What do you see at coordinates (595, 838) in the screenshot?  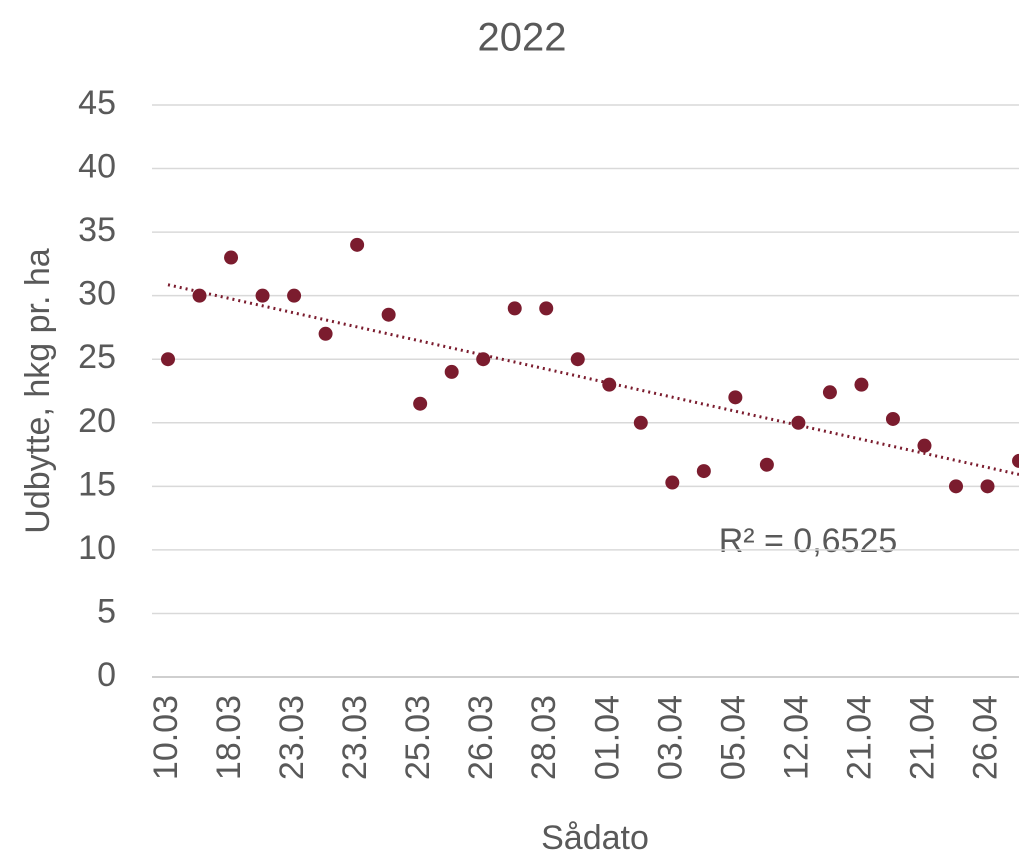 I see `x-axis-label: Sådato` at bounding box center [595, 838].